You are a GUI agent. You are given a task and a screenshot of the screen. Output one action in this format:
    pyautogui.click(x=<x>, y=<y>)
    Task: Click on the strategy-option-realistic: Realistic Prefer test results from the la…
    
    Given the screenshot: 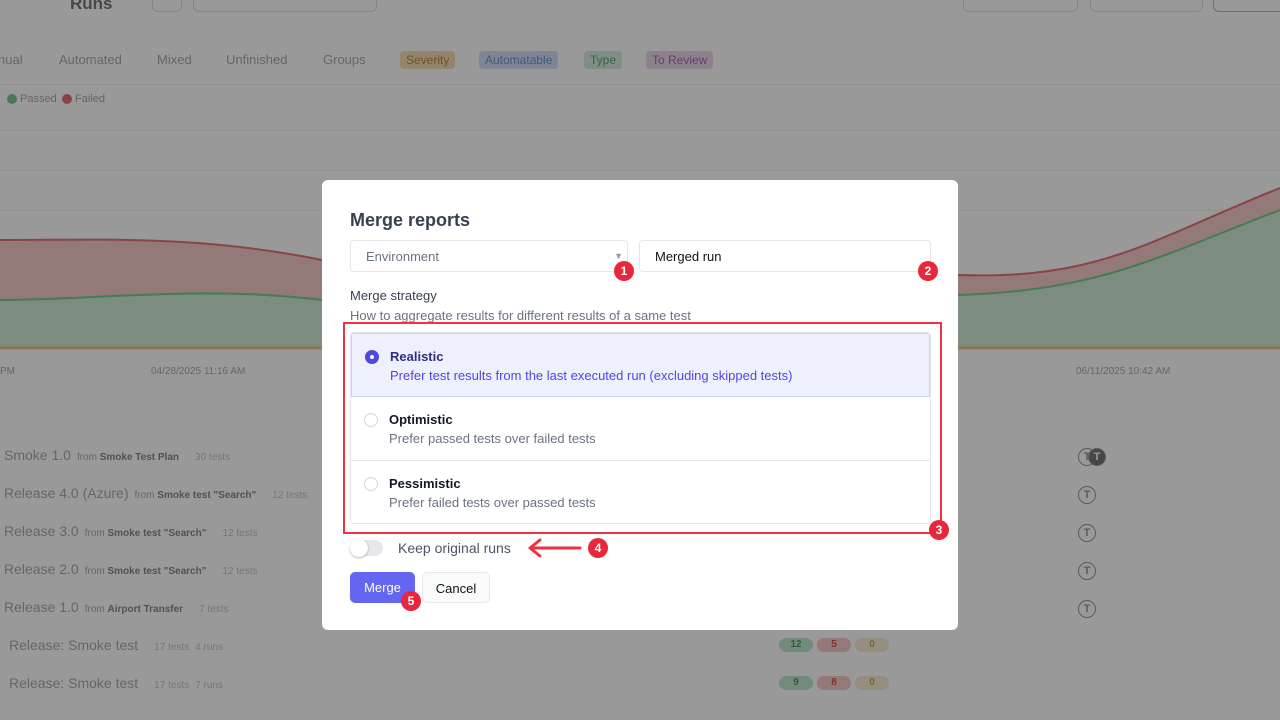 What is the action you would take?
    pyautogui.click(x=640, y=365)
    